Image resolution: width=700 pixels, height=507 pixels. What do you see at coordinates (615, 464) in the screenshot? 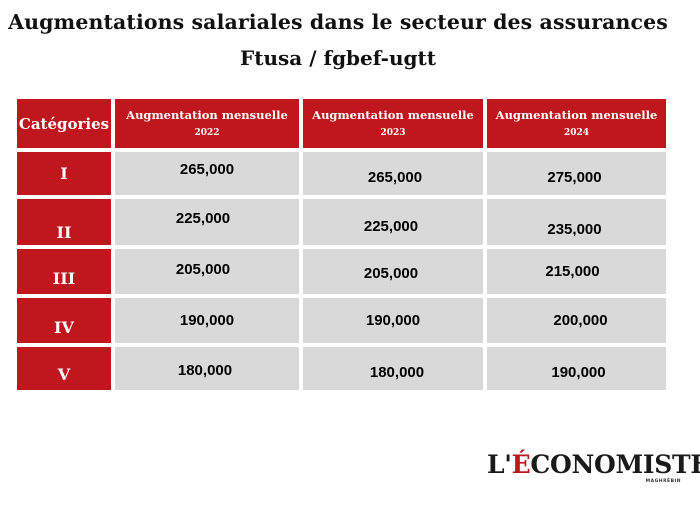
I see `logo-rest: CONOMISTE` at bounding box center [615, 464].